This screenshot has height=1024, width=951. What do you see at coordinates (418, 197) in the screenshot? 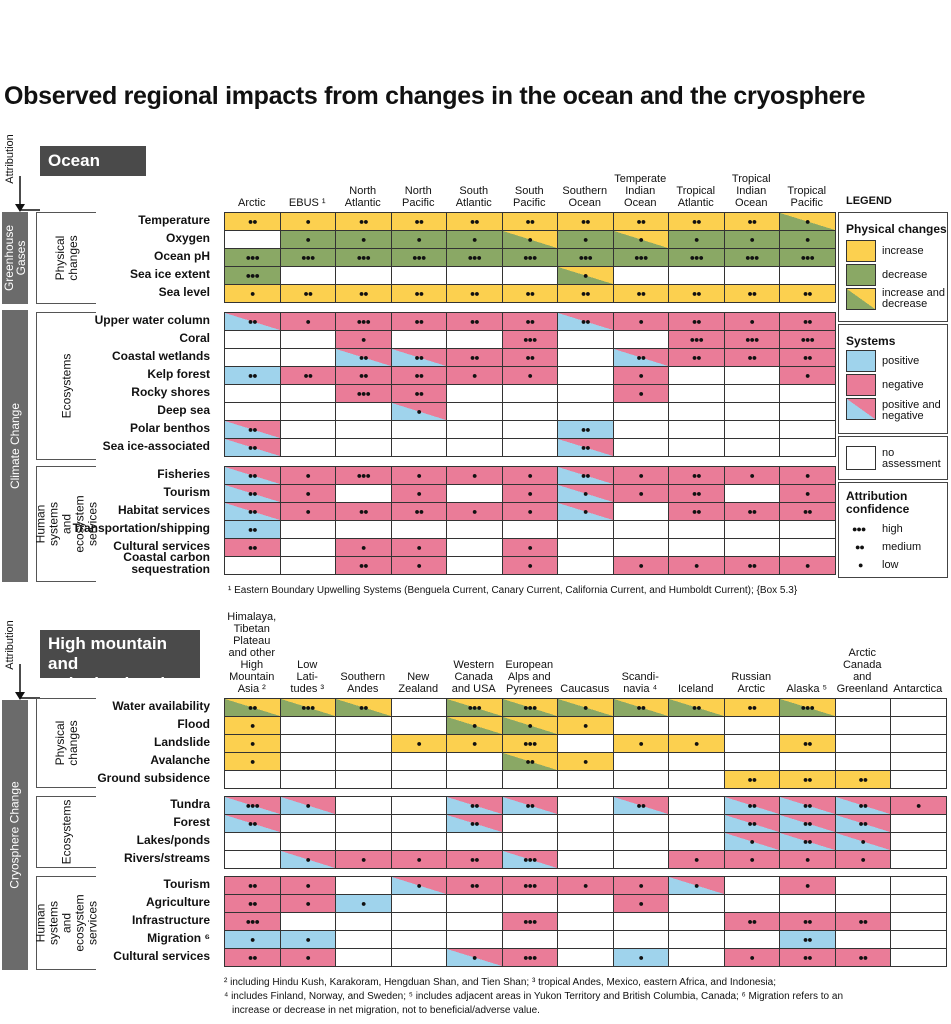
I see `ocean-column-header-3: North Pacific` at bounding box center [418, 197].